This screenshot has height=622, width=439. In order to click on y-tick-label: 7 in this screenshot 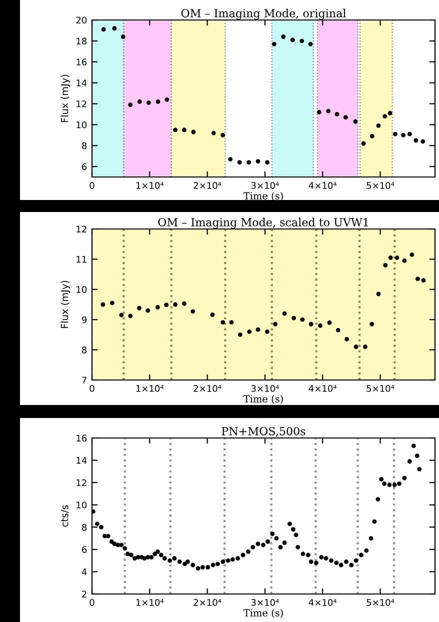, I will do `click(84, 380)`.